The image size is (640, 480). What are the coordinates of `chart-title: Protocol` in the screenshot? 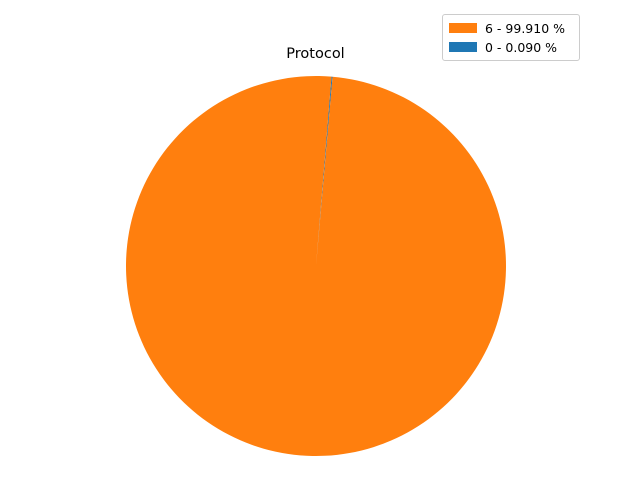 It's located at (315, 54).